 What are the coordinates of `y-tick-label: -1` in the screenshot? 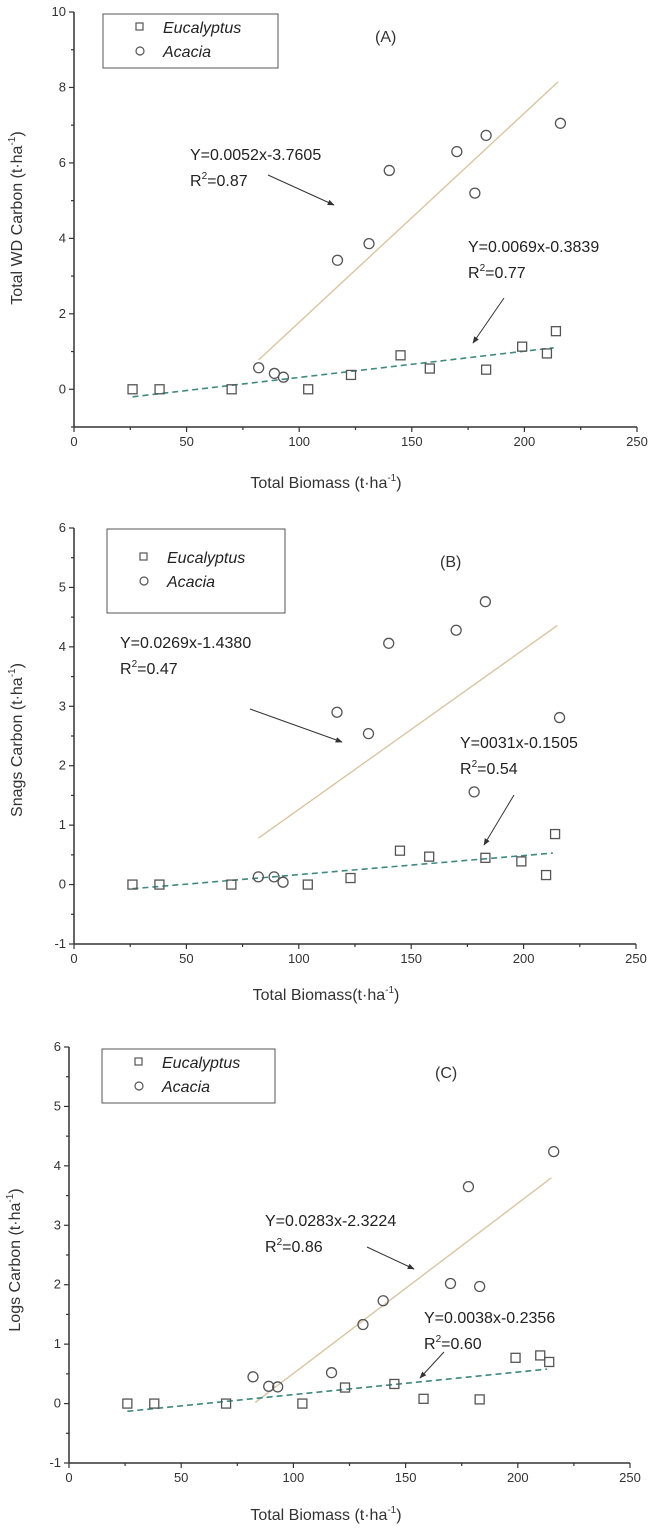 It's located at (55, 1462).